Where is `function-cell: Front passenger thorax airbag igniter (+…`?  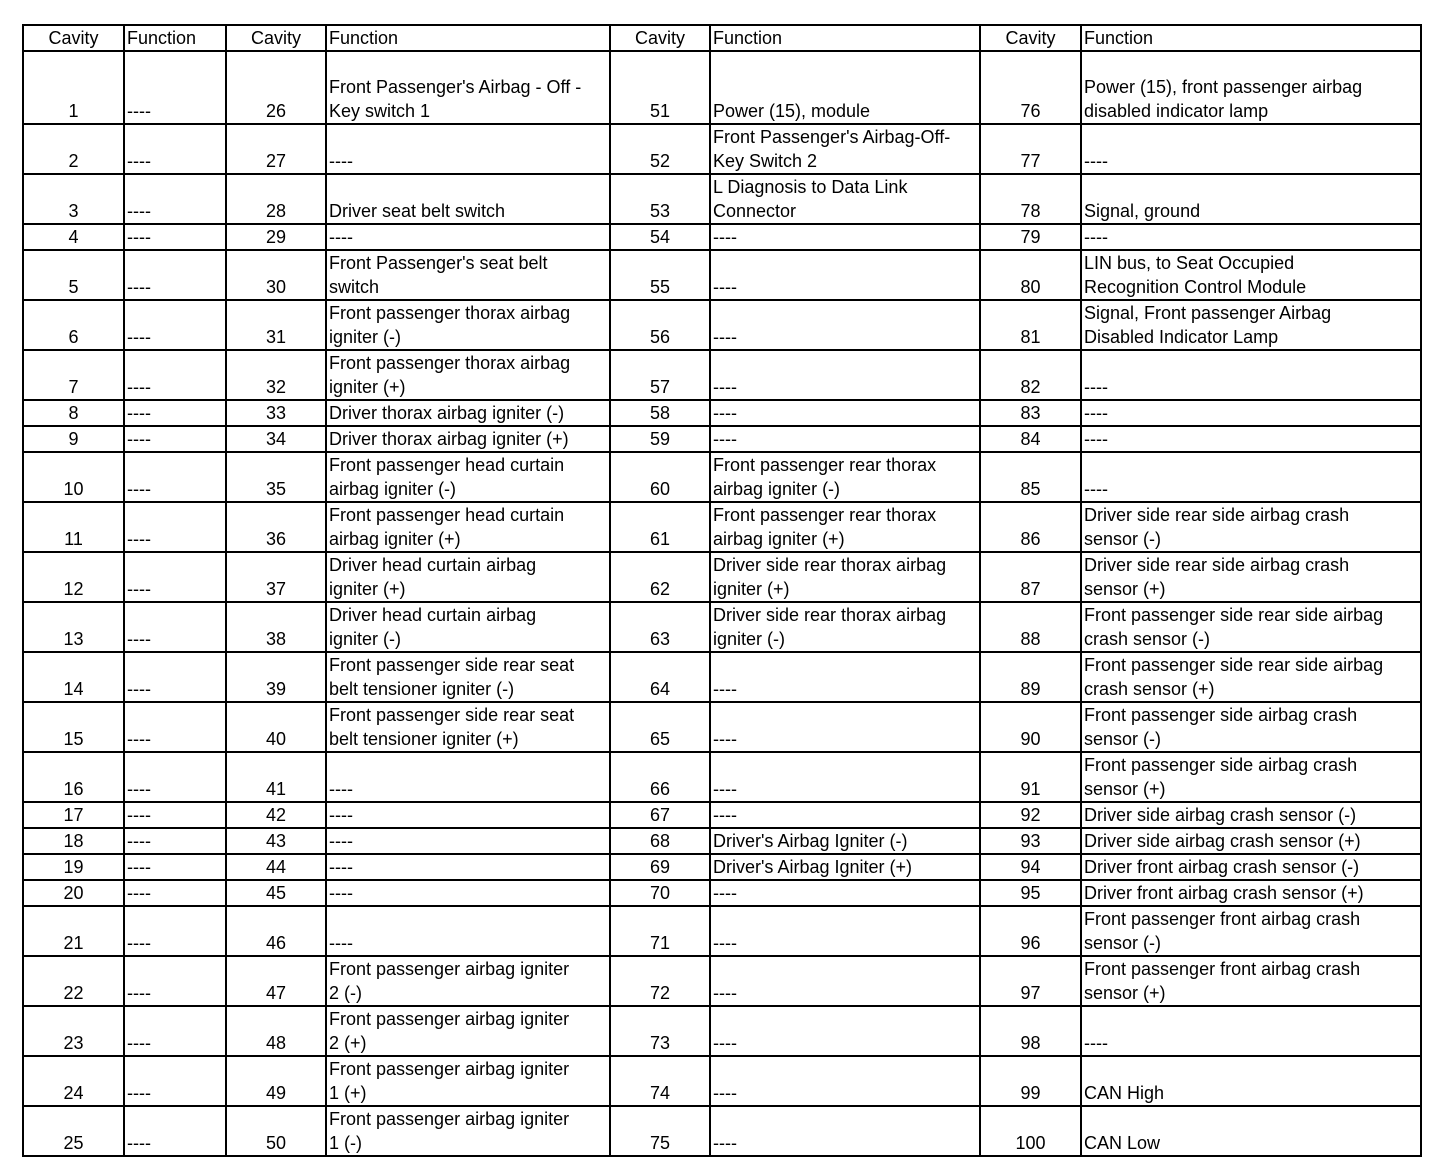 function-cell: Front passenger thorax airbag igniter (+… is located at coordinates (468, 375).